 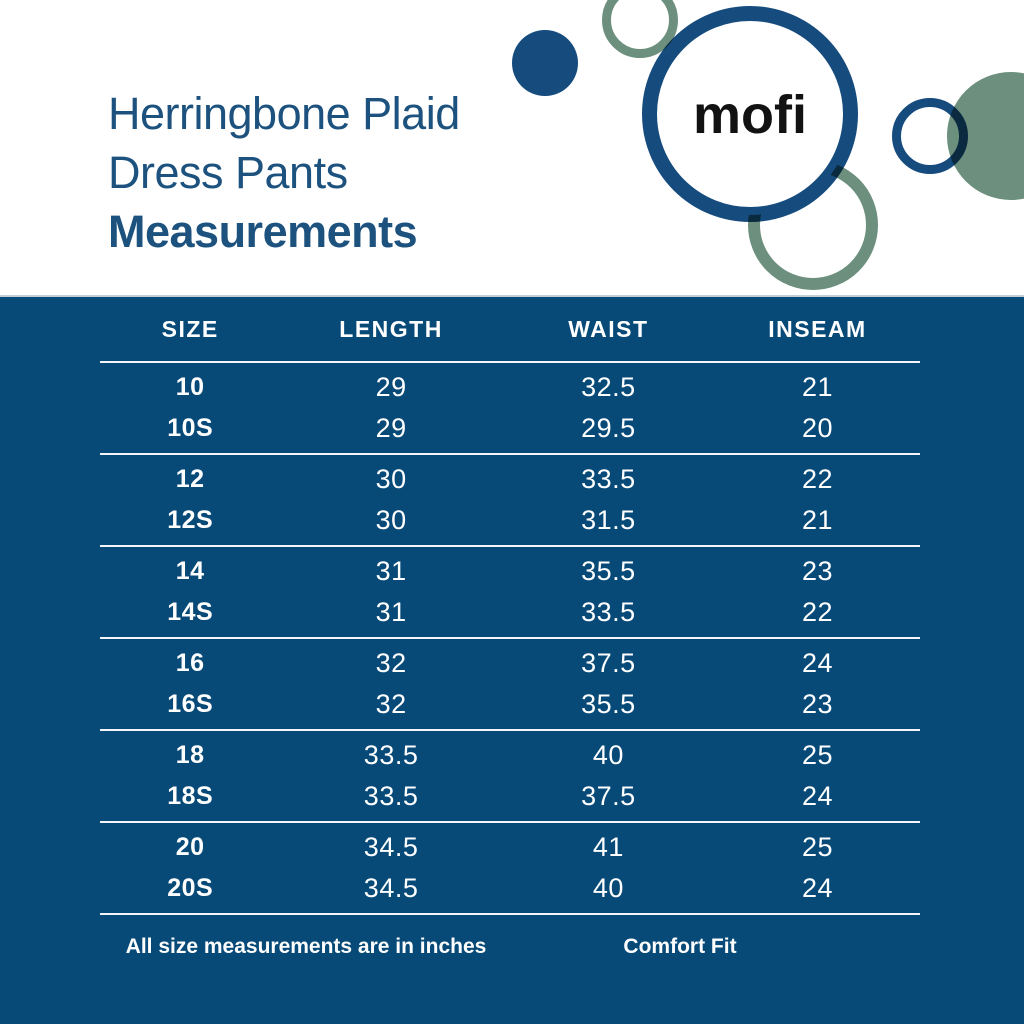 What do you see at coordinates (608, 328) in the screenshot?
I see `header-cell-waist: WAIST` at bounding box center [608, 328].